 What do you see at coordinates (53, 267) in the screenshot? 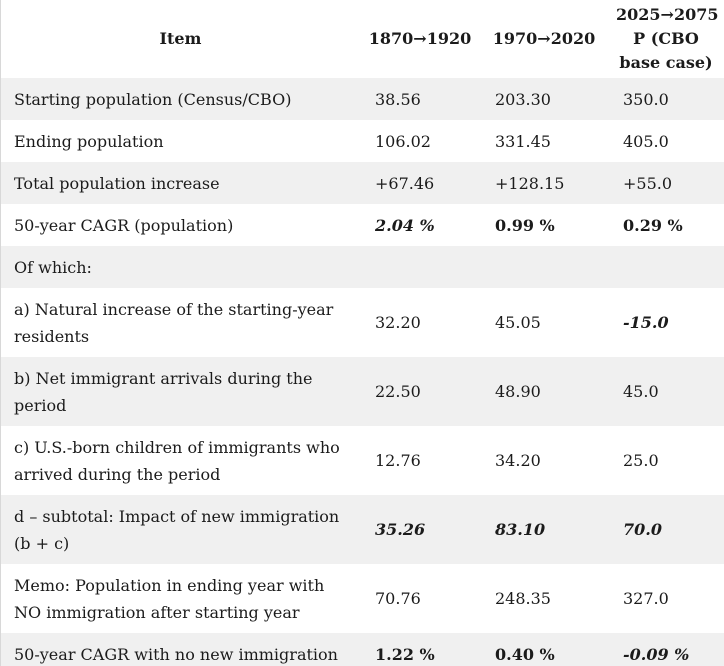
I see `row-label: Of which:` at bounding box center [53, 267].